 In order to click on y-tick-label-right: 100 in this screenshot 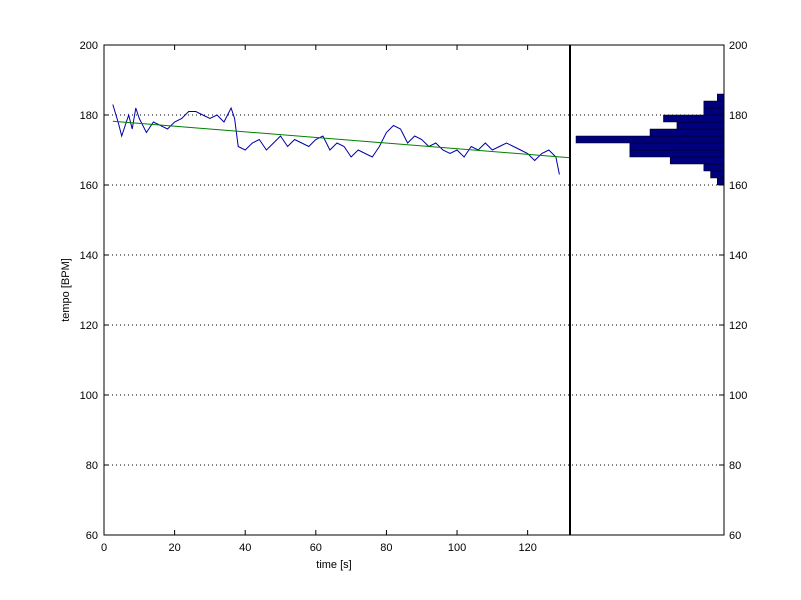, I will do `click(738, 396)`.